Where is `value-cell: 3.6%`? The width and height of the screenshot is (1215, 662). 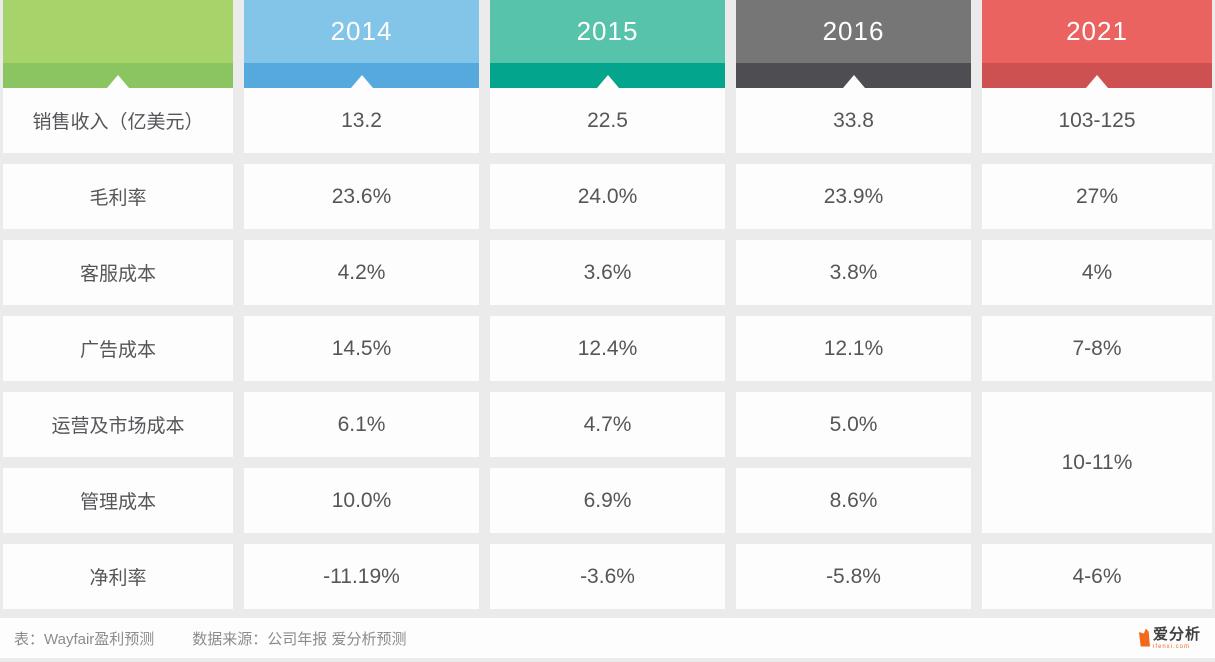 value-cell: 3.6% is located at coordinates (607, 272).